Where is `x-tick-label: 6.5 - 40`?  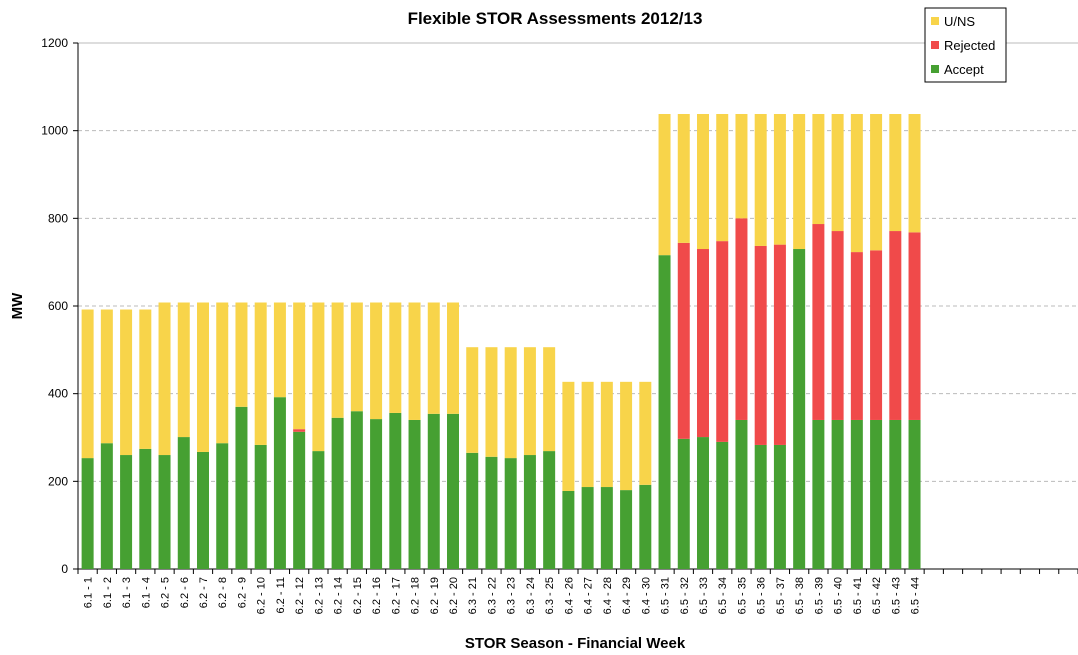
x-tick-label: 6.5 - 40 is located at coordinates (839, 595).